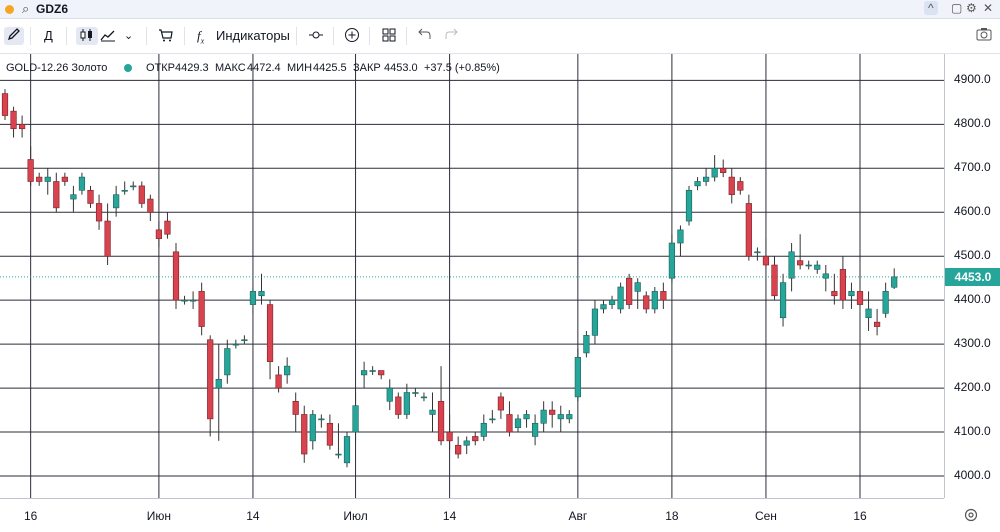  What do you see at coordinates (201, 37) in the screenshot?
I see `fx-icon: fx` at bounding box center [201, 37].